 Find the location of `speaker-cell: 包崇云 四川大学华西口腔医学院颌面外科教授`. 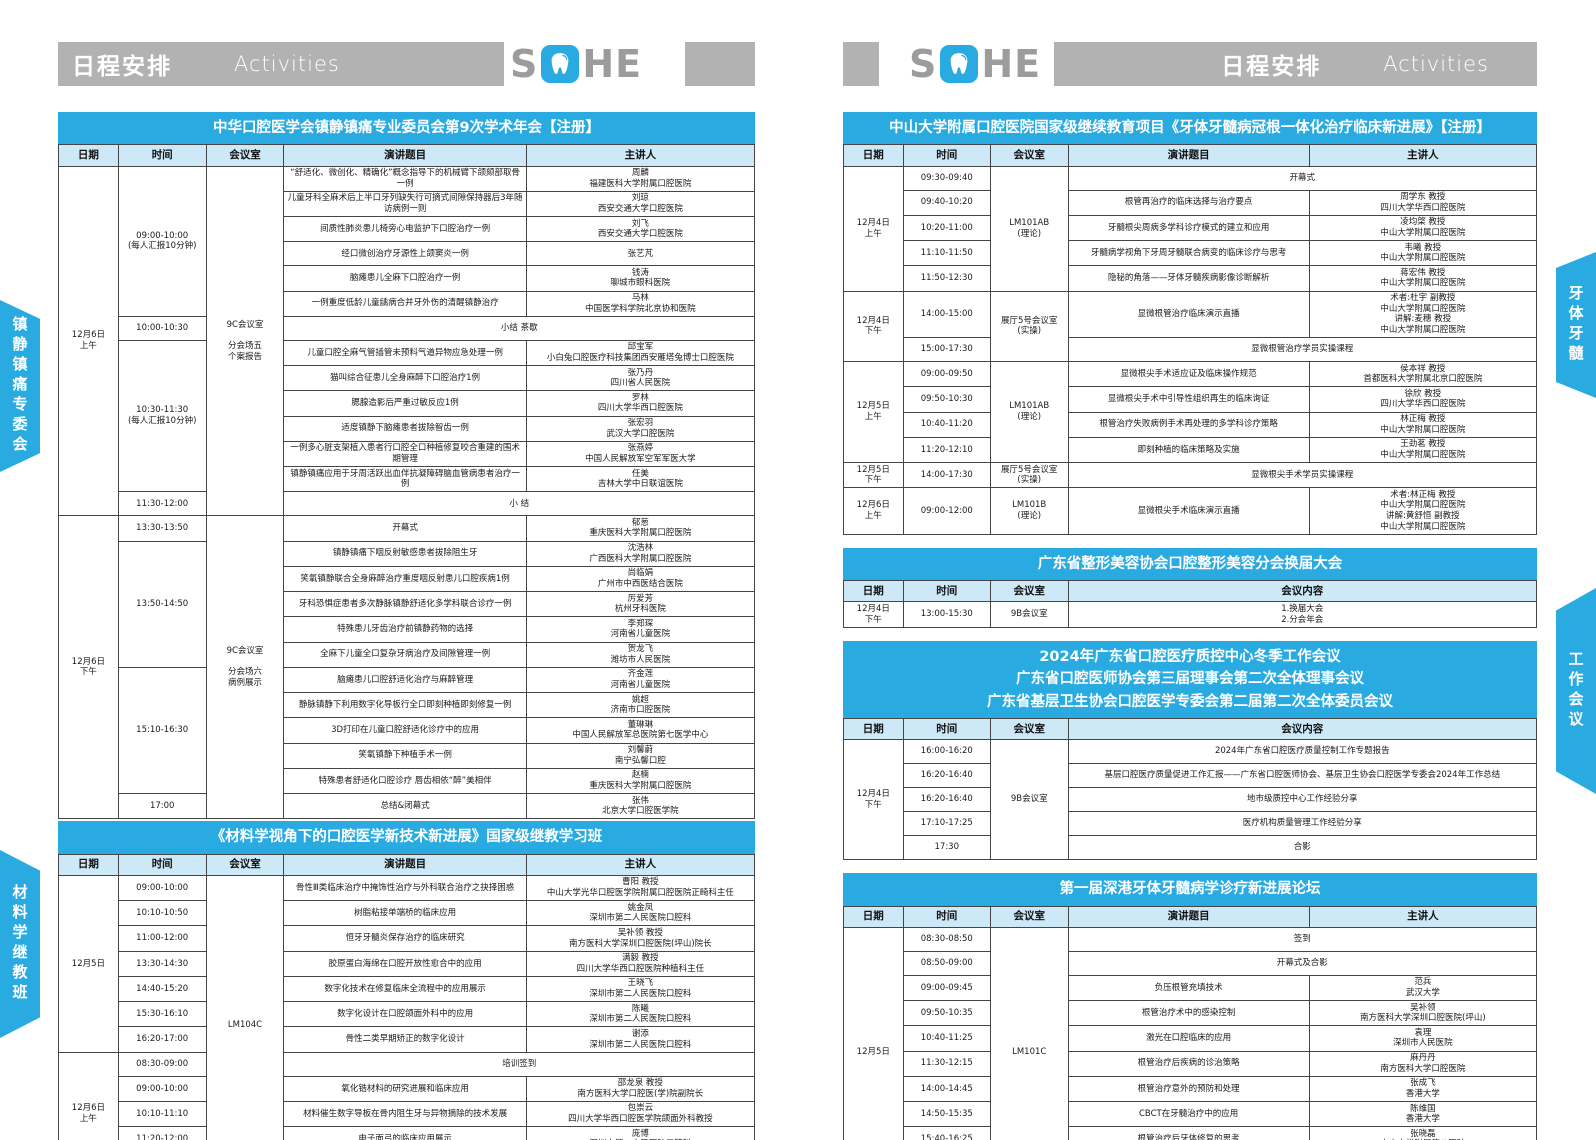

speaker-cell: 包崇云 四川大学华西口腔医学院颌面外科教授 is located at coordinates (640, 1114).